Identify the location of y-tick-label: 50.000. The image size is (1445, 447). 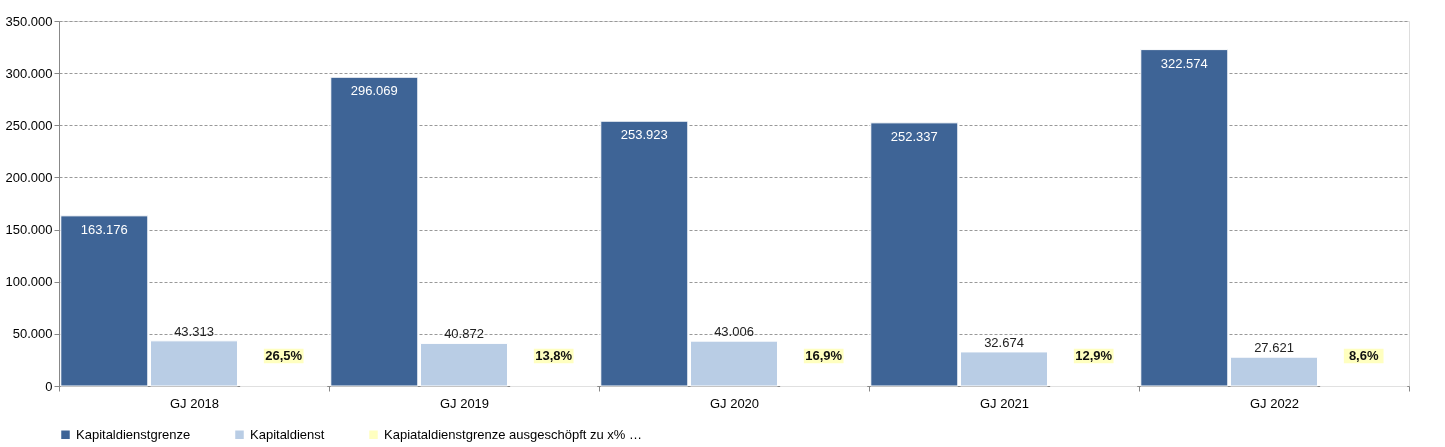
(32, 334).